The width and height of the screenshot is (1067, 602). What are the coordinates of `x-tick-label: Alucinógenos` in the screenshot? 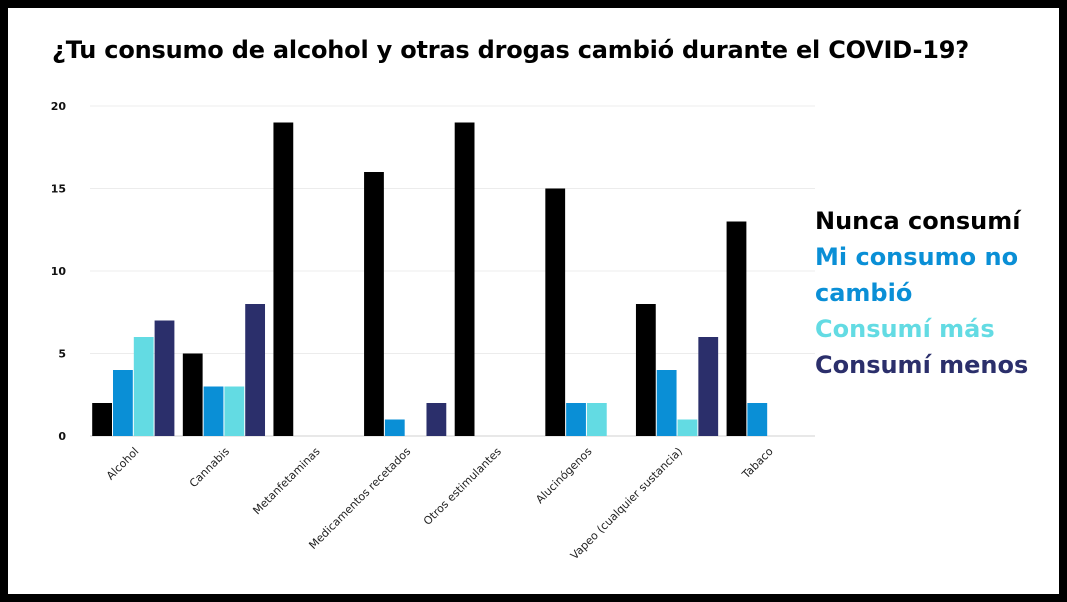 It's located at (563, 475).